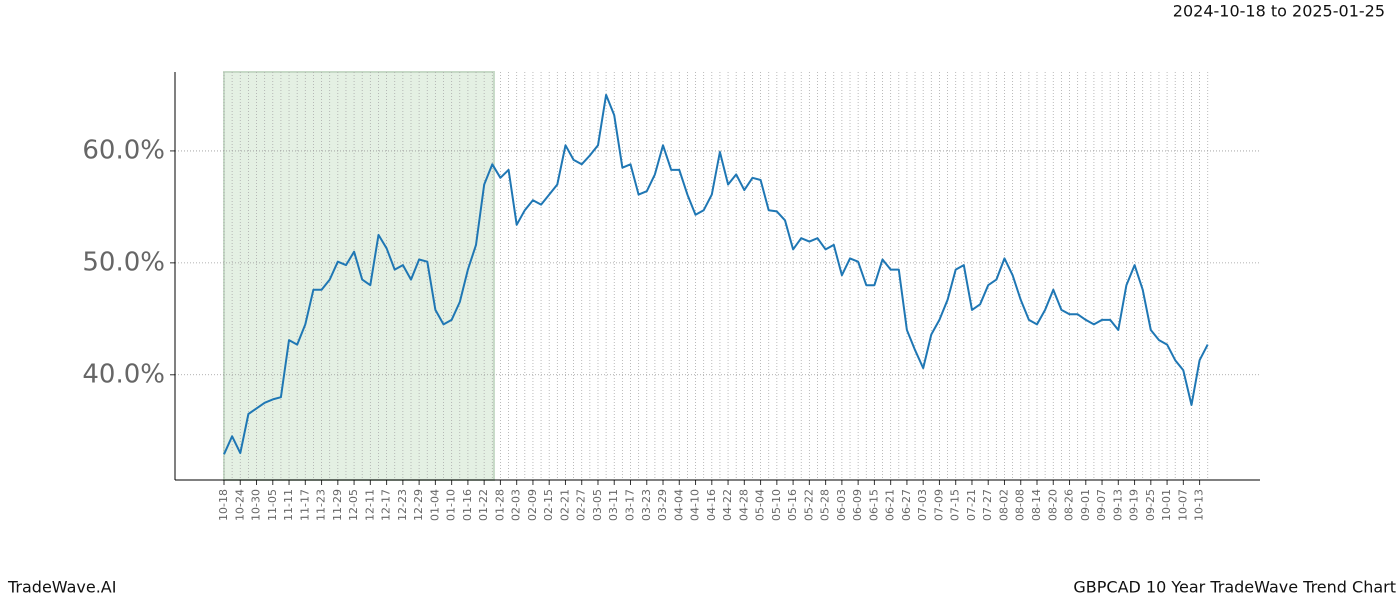 The height and width of the screenshot is (600, 1400). I want to click on x-tick-label: 06-15, so click(873, 505).